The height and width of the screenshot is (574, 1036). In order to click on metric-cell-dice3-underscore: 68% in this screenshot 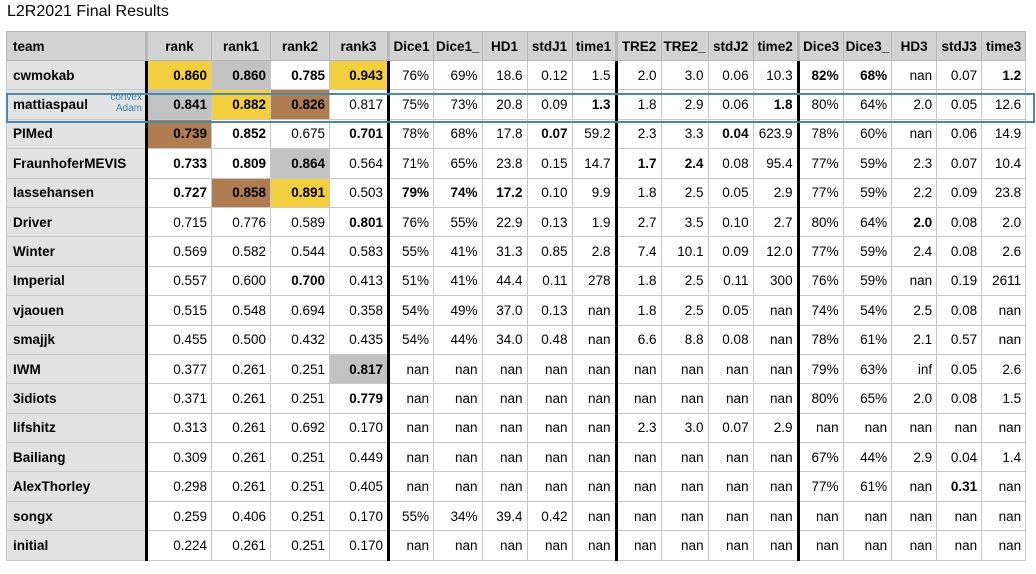, I will do `click(867, 75)`.